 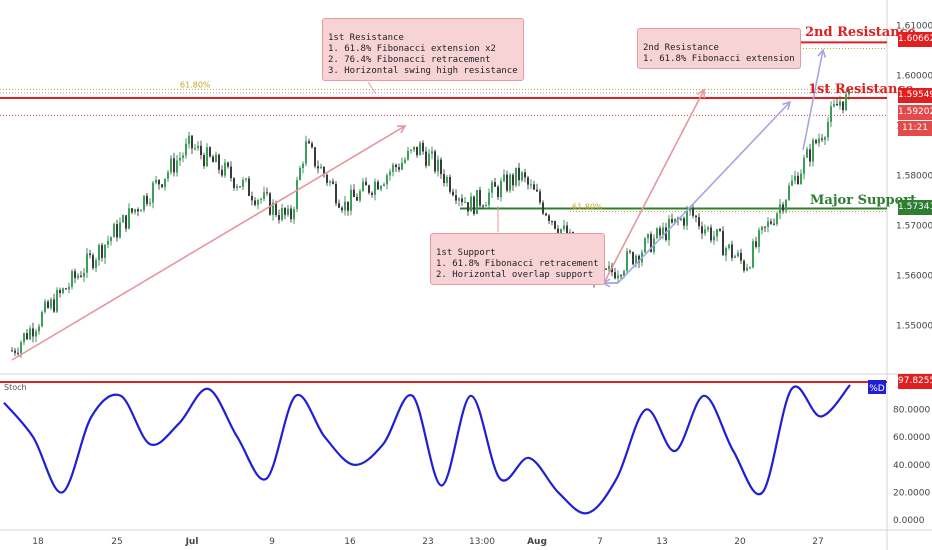 What do you see at coordinates (401, 129) in the screenshot?
I see `trend-arrow-1-head` at bounding box center [401, 129].